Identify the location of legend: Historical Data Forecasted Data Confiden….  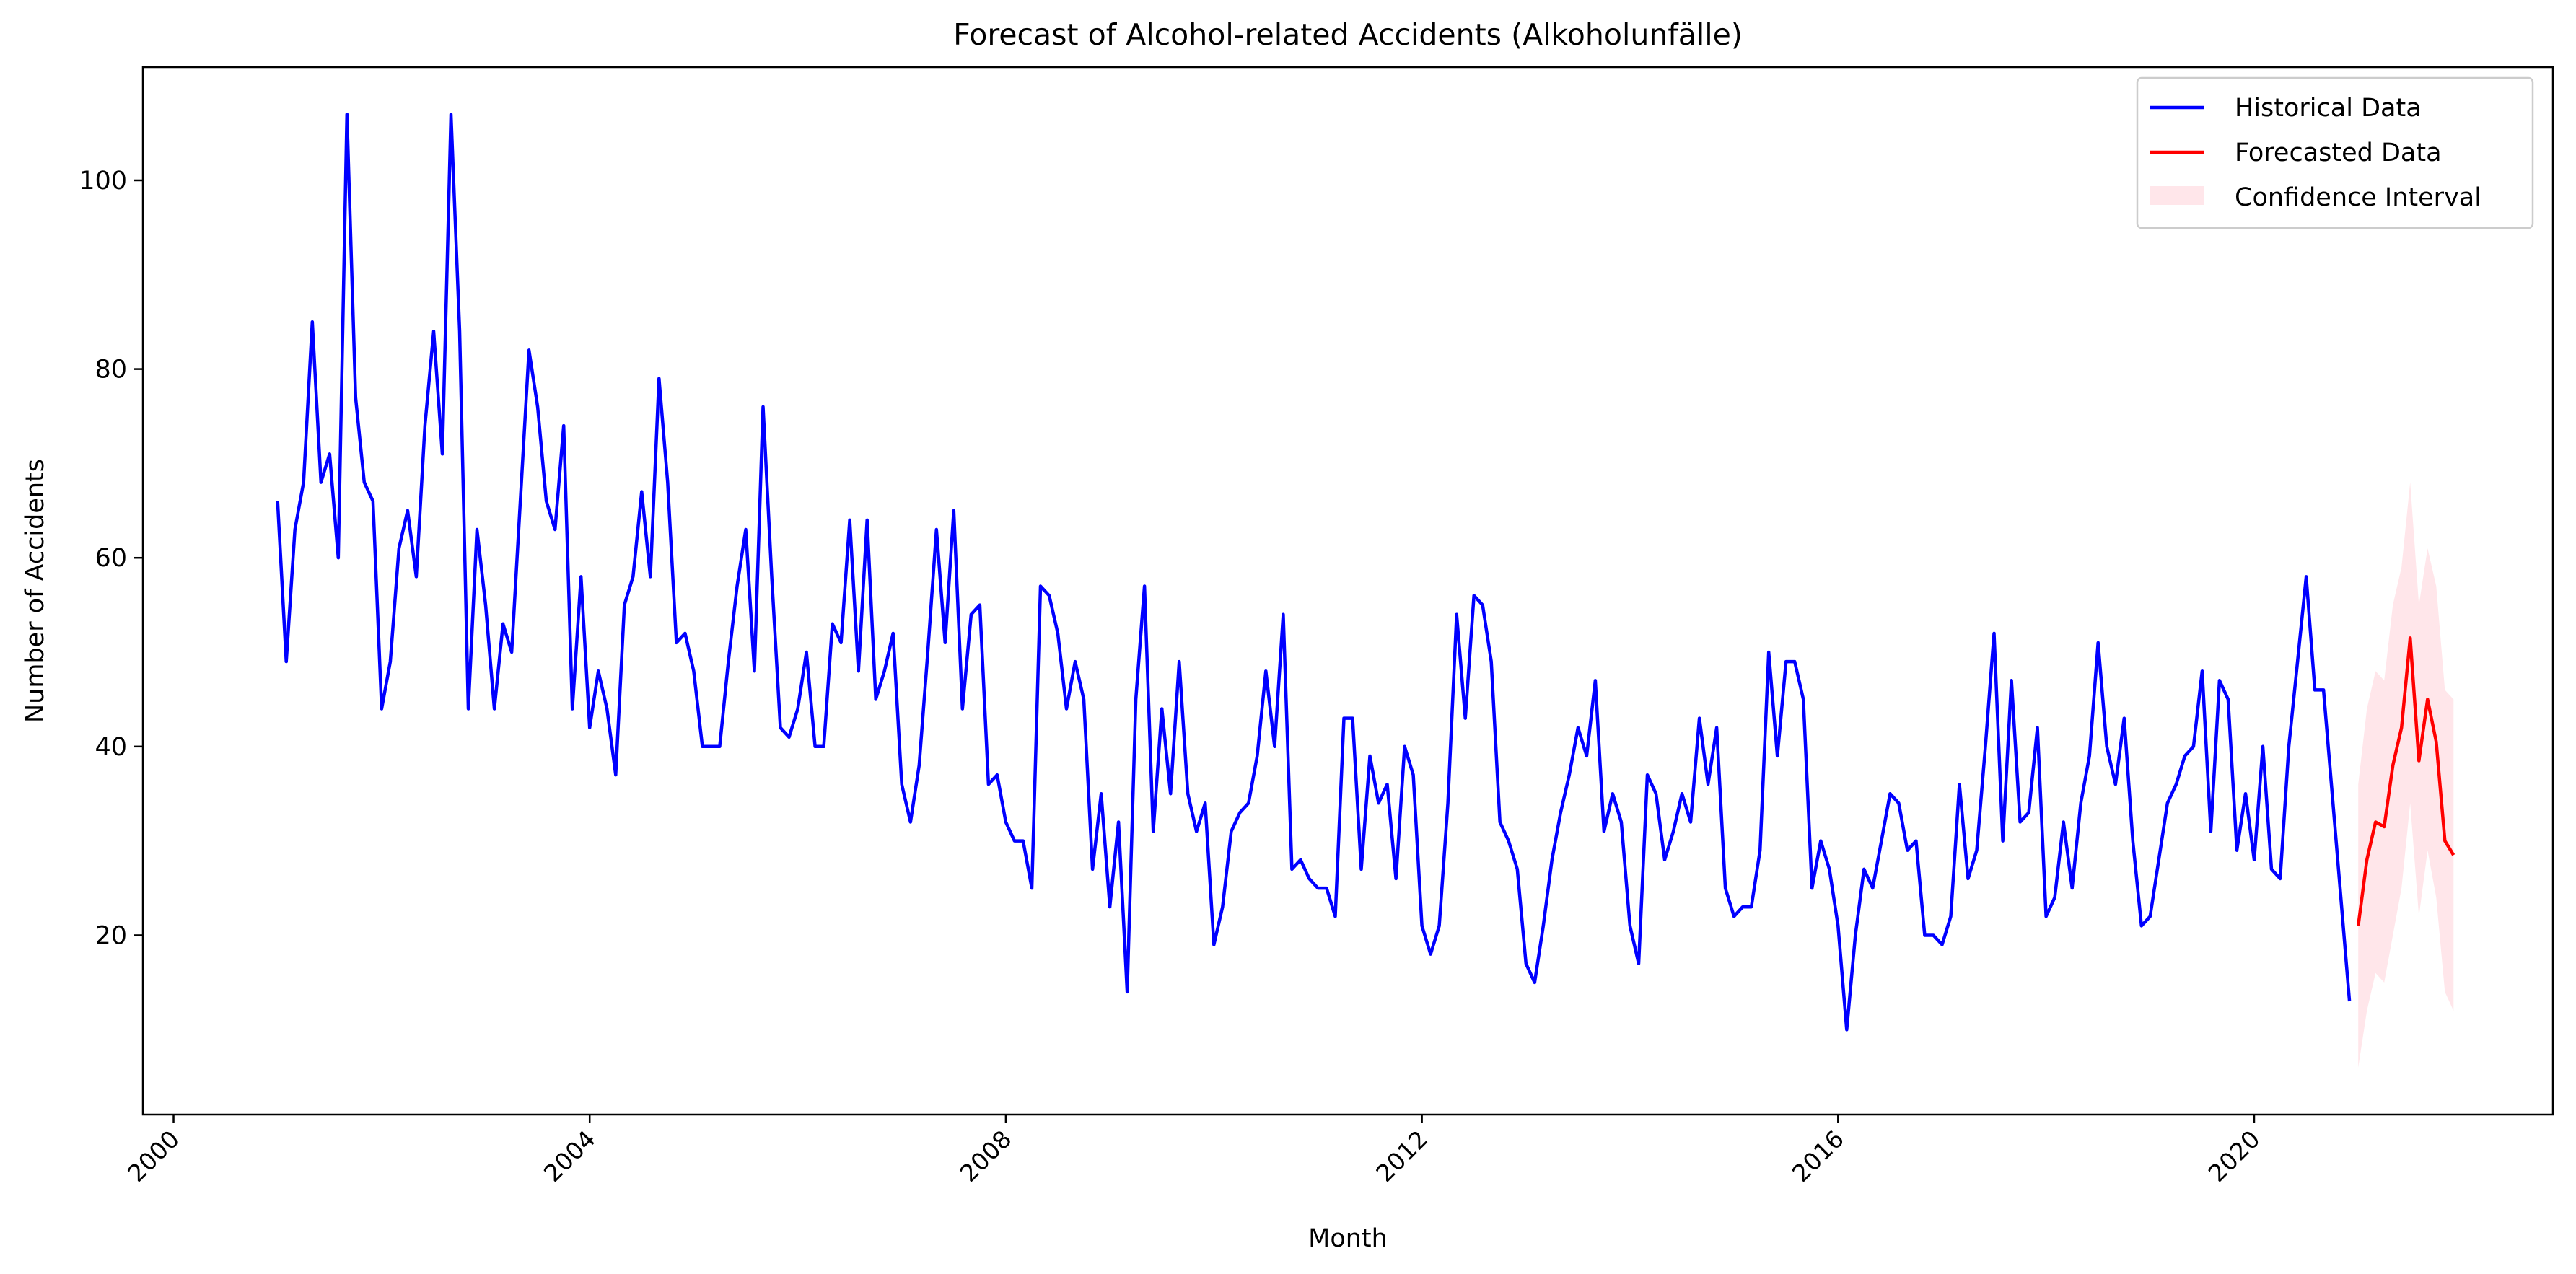
(2335, 152).